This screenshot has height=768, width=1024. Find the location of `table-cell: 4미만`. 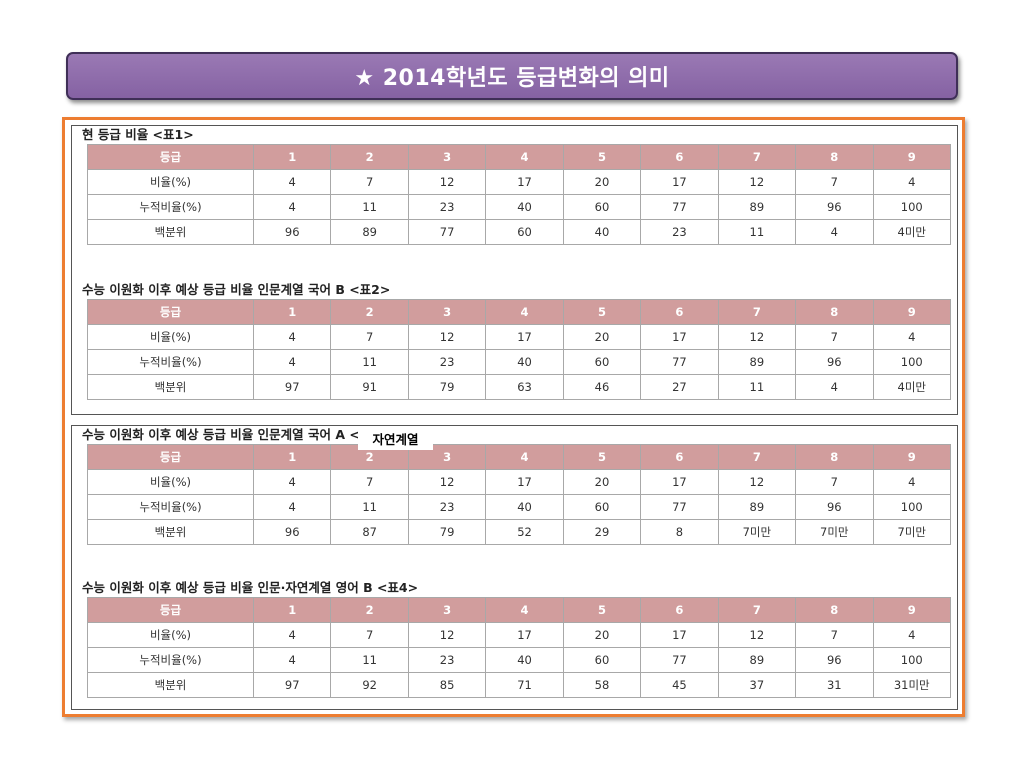

table-cell: 4미만 is located at coordinates (911, 232).